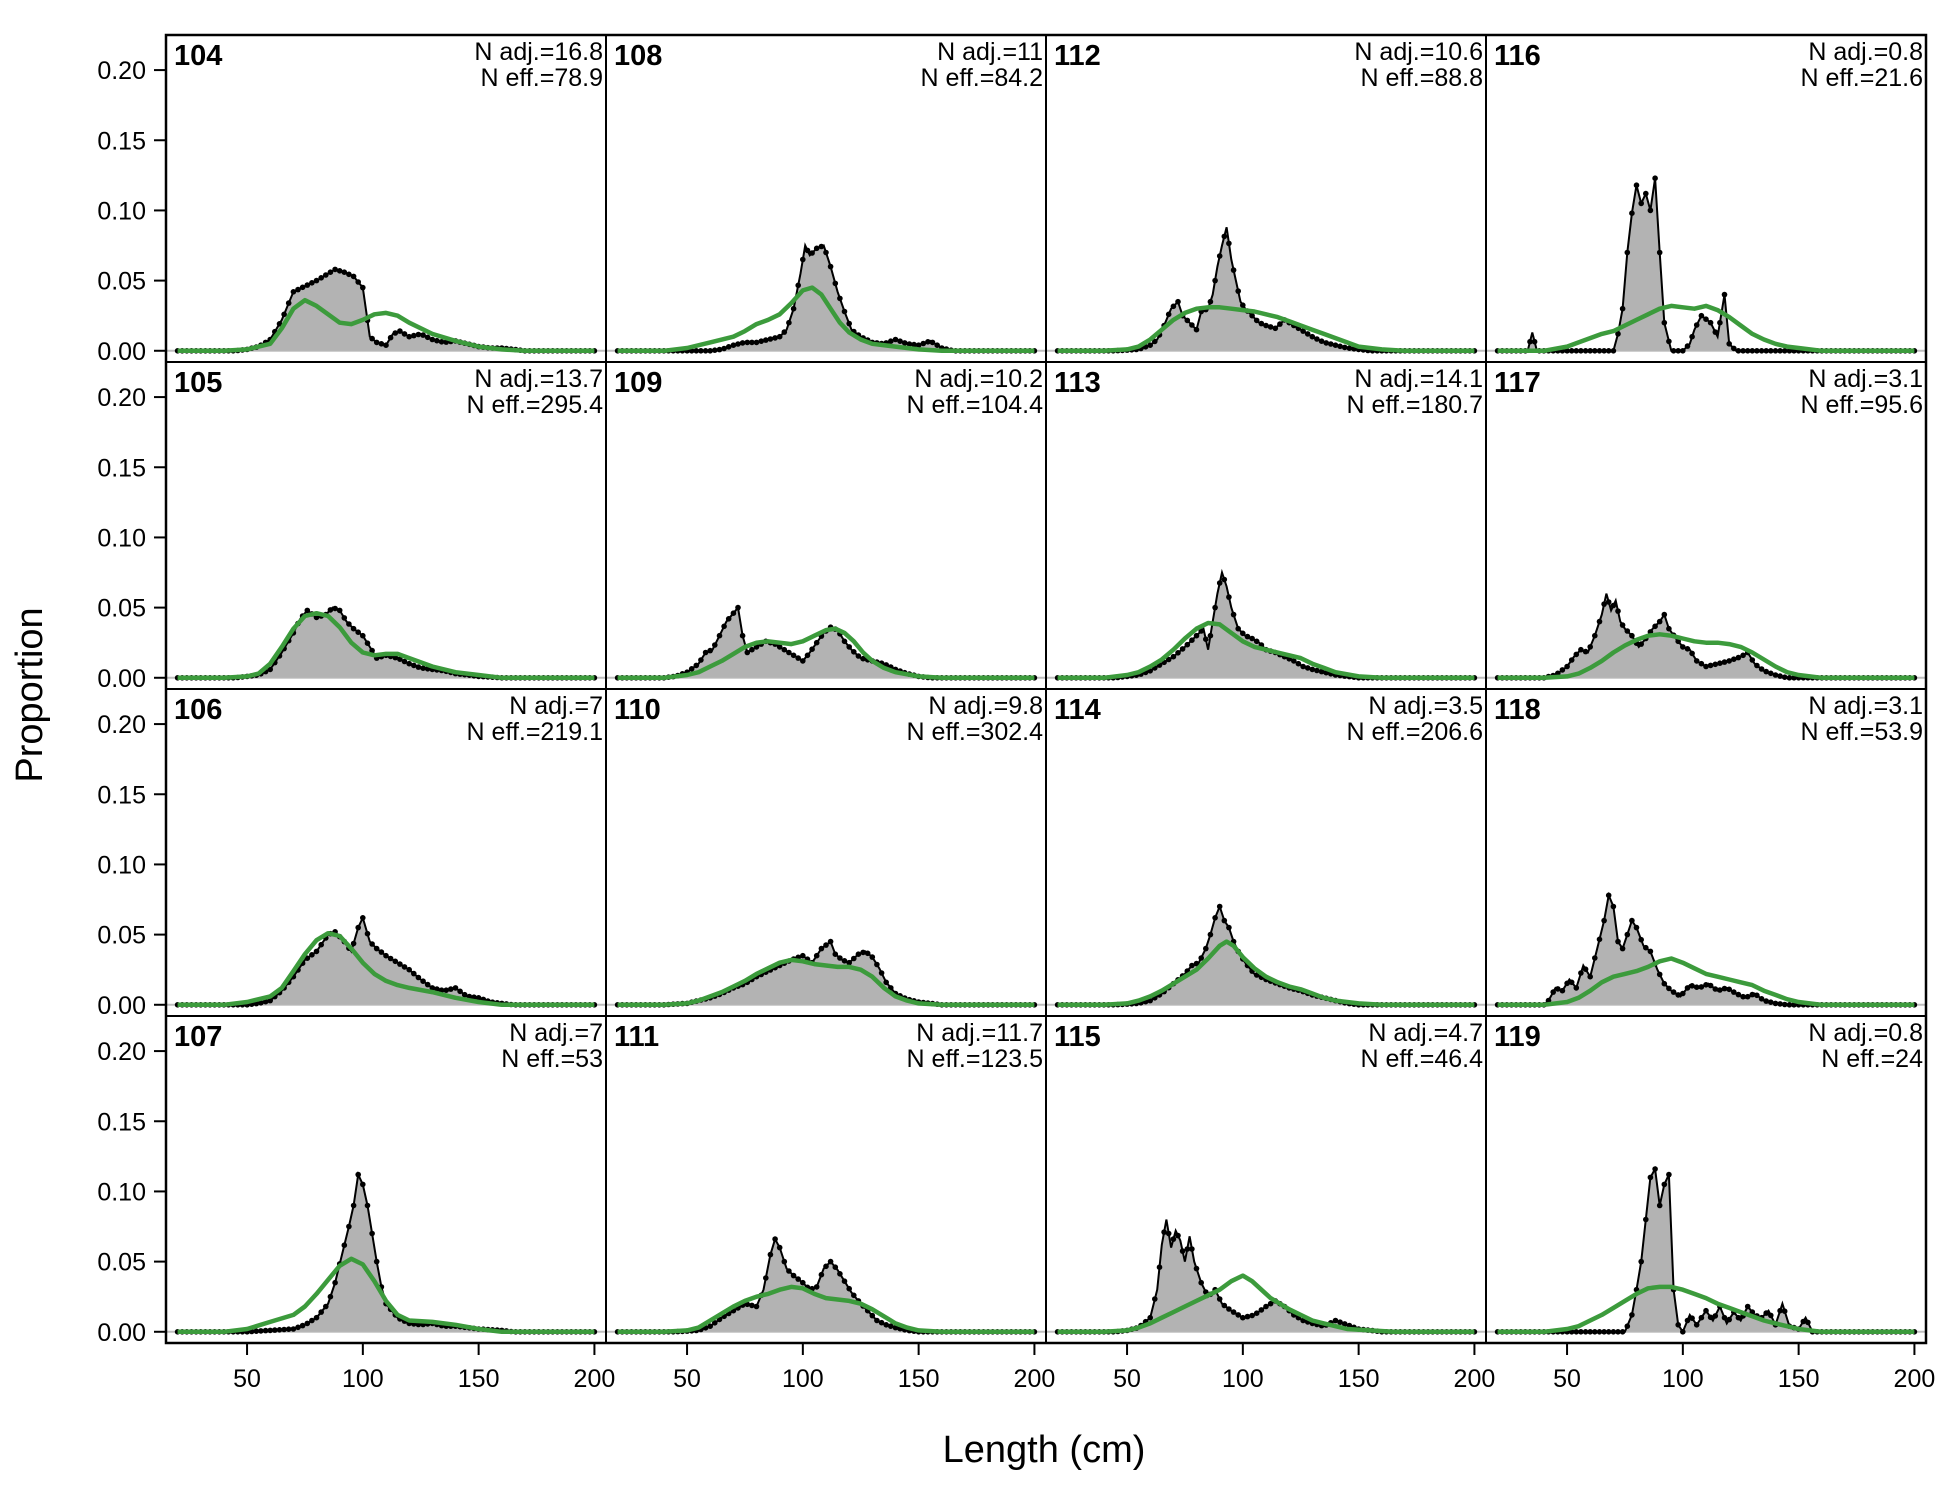  What do you see at coordinates (1044, 1450) in the screenshot?
I see `x-axis-label: Length (cm)` at bounding box center [1044, 1450].